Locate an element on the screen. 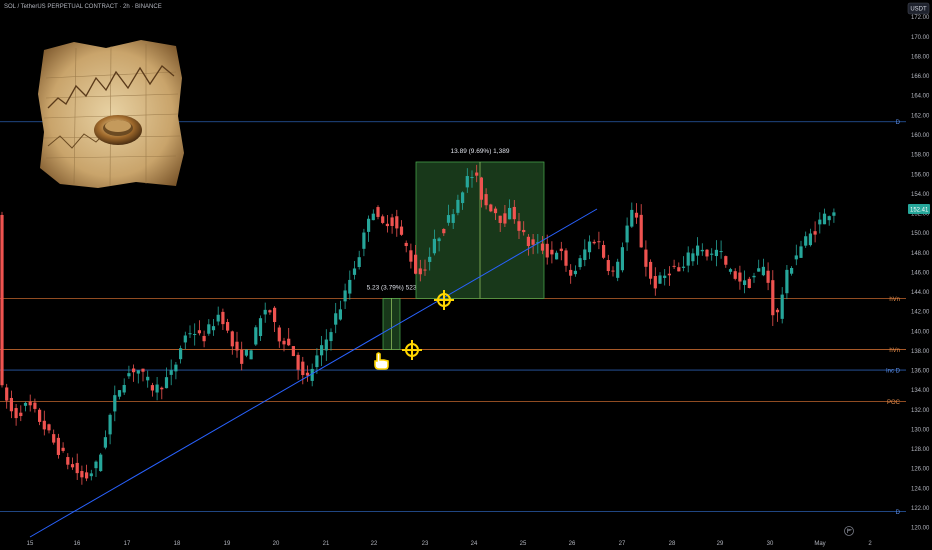 The height and width of the screenshot is (550, 932). crosshair-markers is located at coordinates (414, 330).